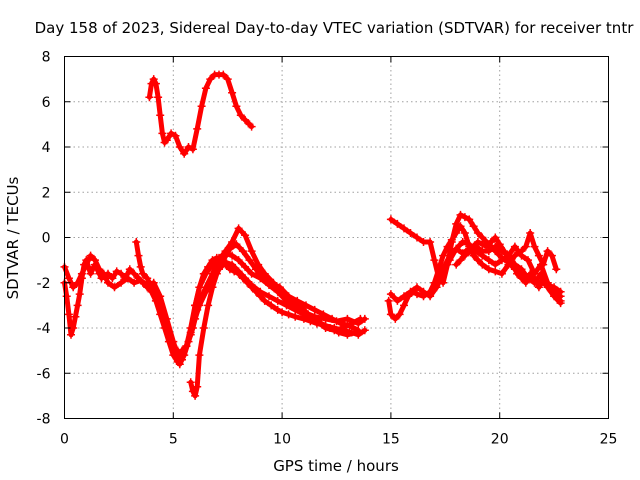 This screenshot has height=480, width=640. What do you see at coordinates (44, 374) in the screenshot?
I see `y-tick-label: -6` at bounding box center [44, 374].